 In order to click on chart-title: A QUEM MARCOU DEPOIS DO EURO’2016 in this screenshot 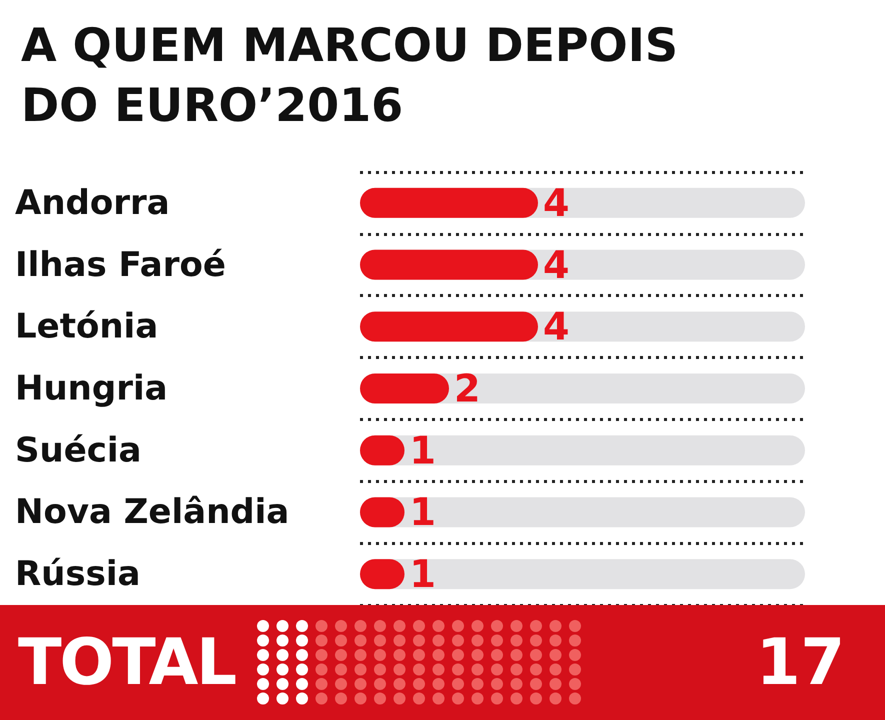, I will do `click(349, 75)`.